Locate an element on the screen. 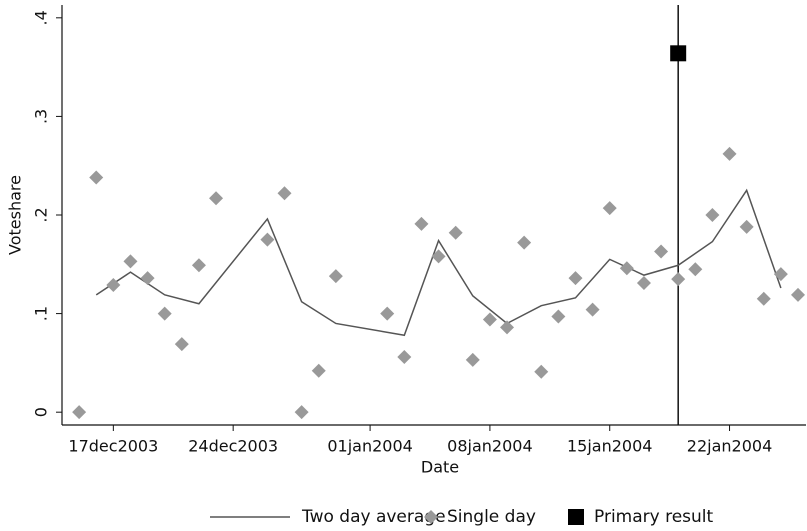 This screenshot has height=531, width=807. x-axis-label: Date is located at coordinates (440, 467).